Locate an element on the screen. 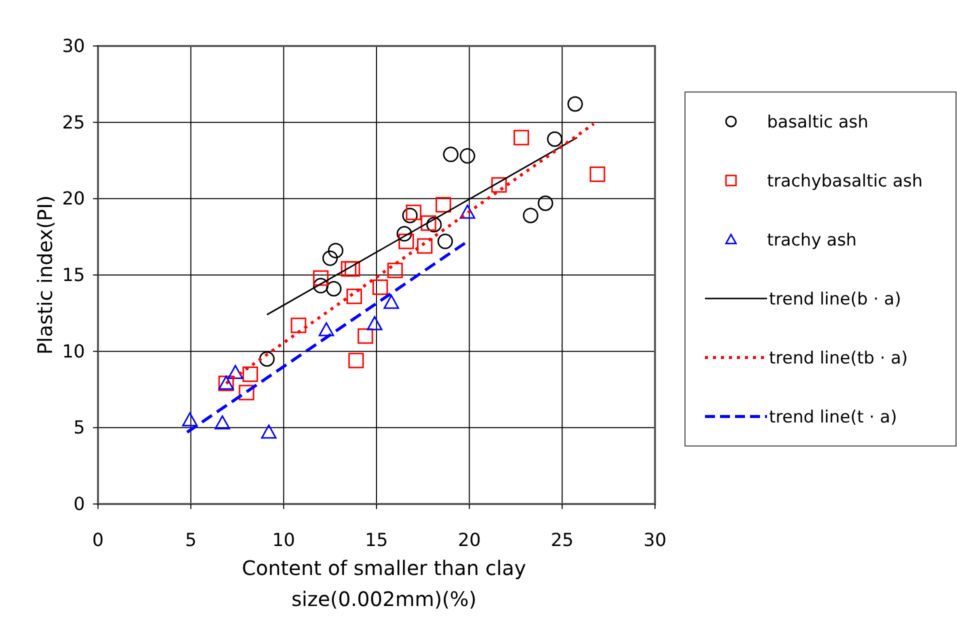 This screenshot has width=957, height=618. legend-label: trend line(b · a) is located at coordinates (835, 300).